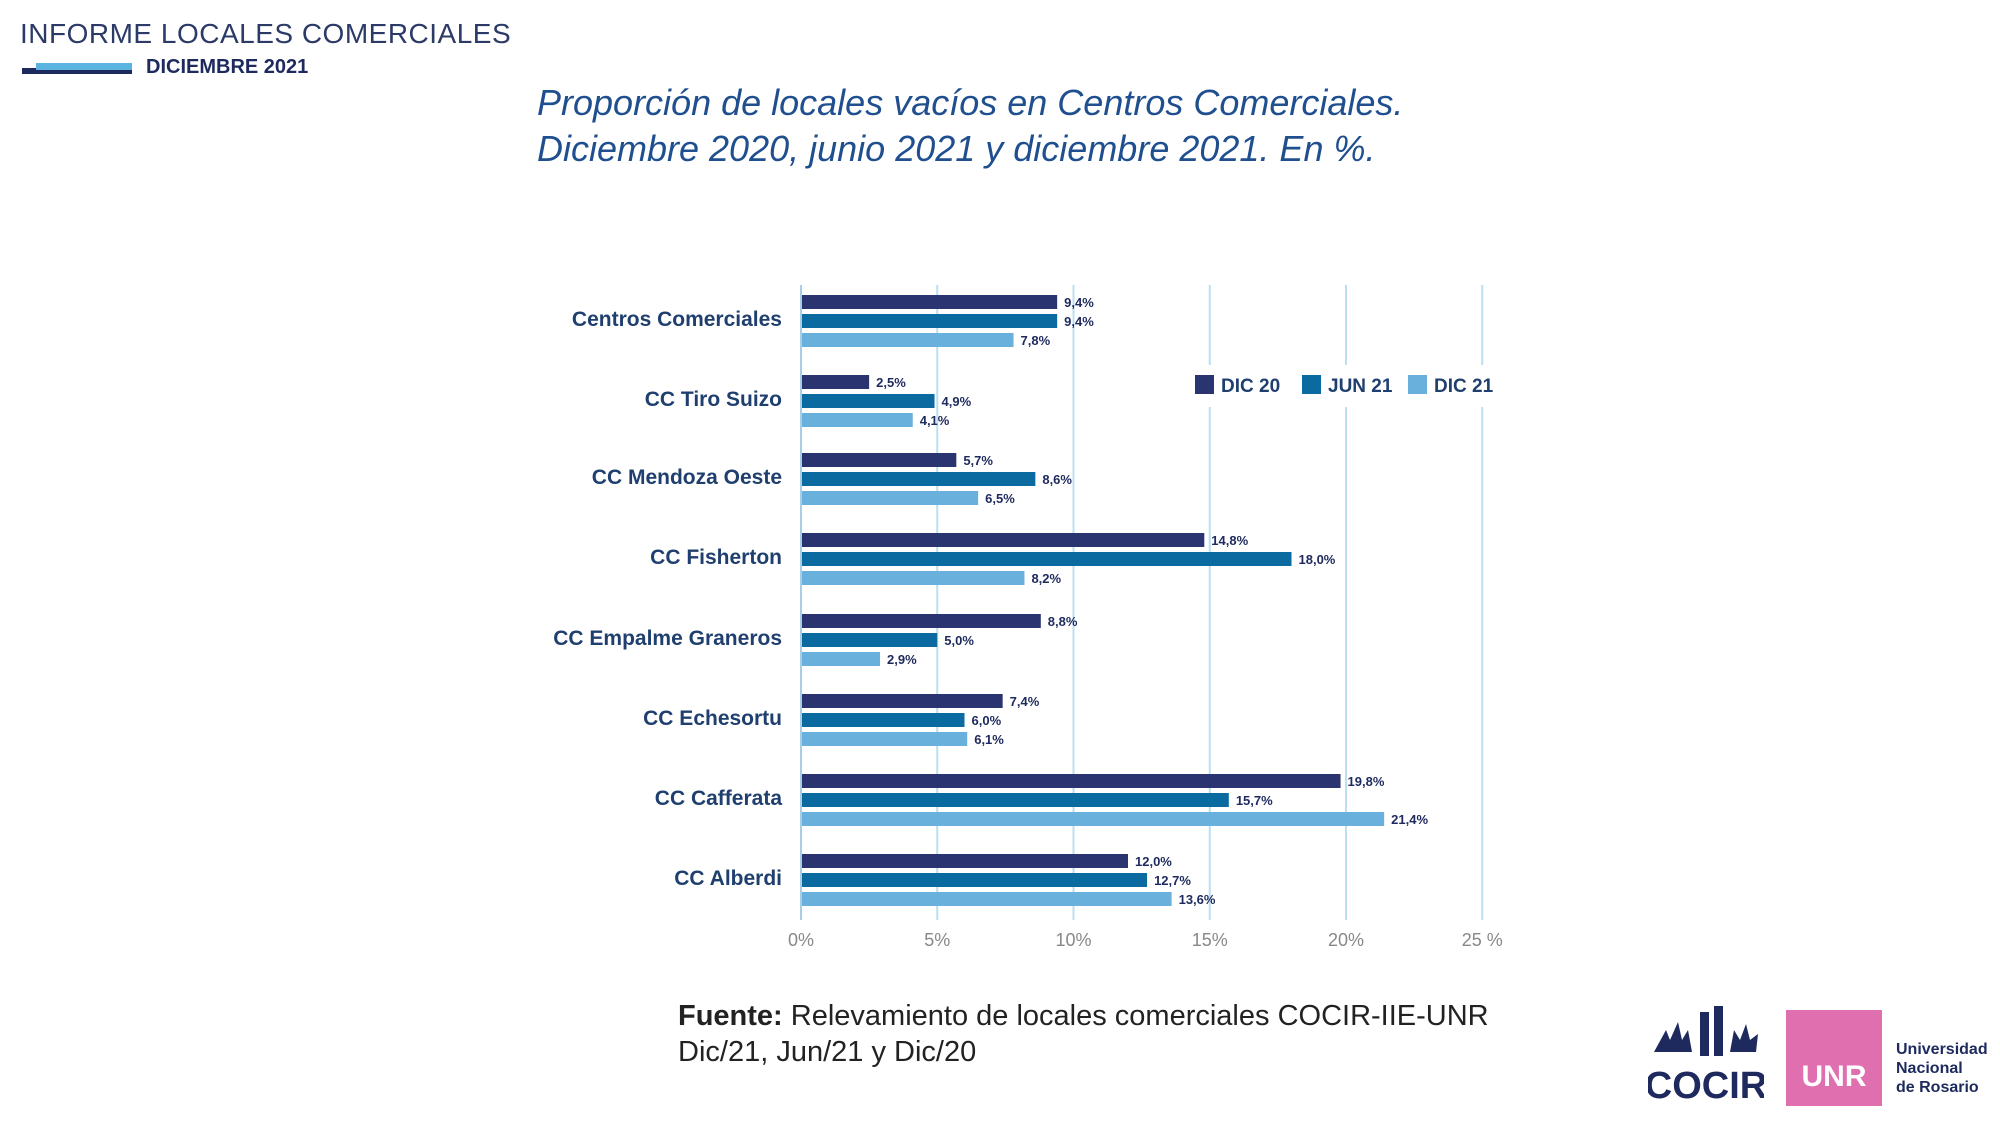 The image size is (2000, 1125). Describe the element at coordinates (1197, 899) in the screenshot. I see `data-label: 13,6%` at that location.